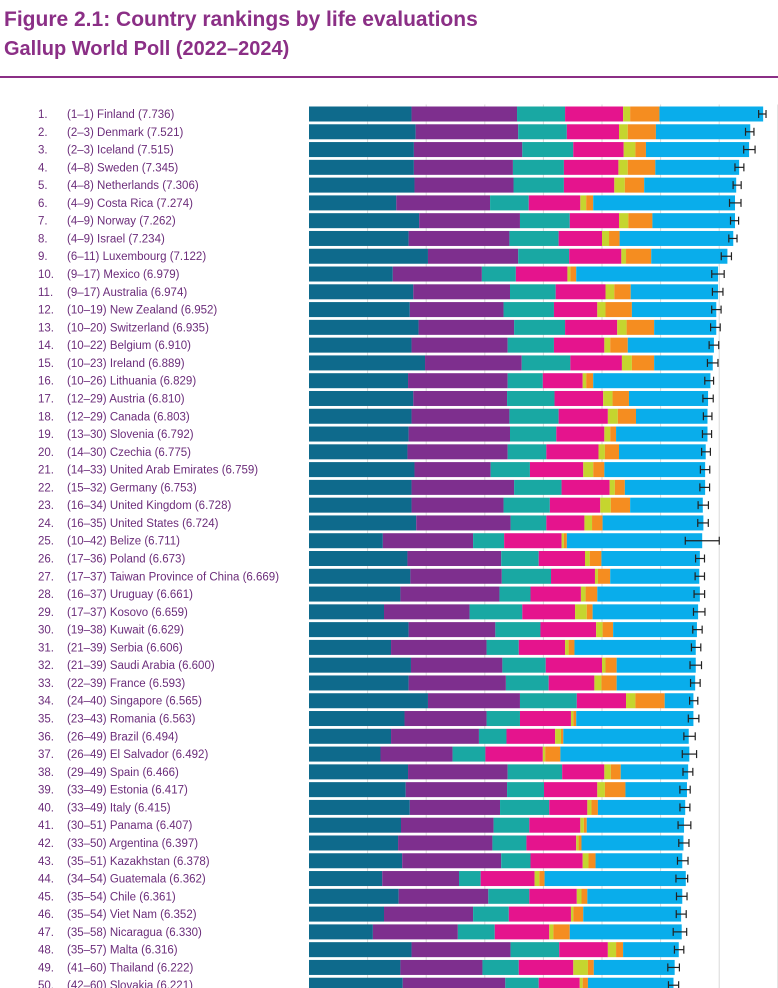  Describe the element at coordinates (46, 364) in the screenshot. I see `rank-label: 15.` at that location.